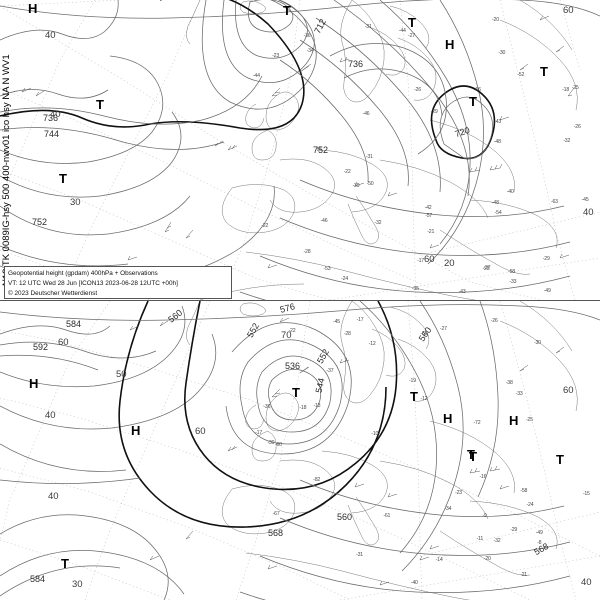 The height and width of the screenshot is (600, 600). What do you see at coordinates (449, 263) in the screenshot?
I see `latitude-label: 20` at bounding box center [449, 263].